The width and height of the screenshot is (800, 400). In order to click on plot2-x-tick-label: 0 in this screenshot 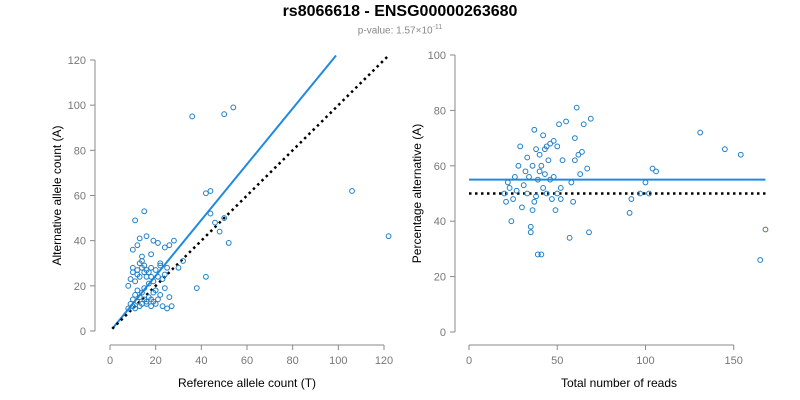, I will do `click(469, 361)`.